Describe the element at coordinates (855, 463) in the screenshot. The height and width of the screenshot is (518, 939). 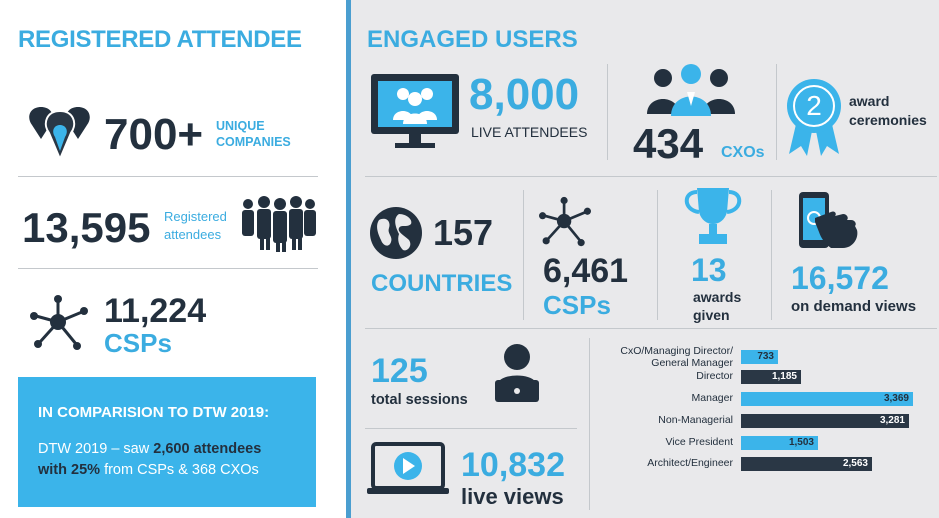
I see `bar-value-label: 2,563` at that location.